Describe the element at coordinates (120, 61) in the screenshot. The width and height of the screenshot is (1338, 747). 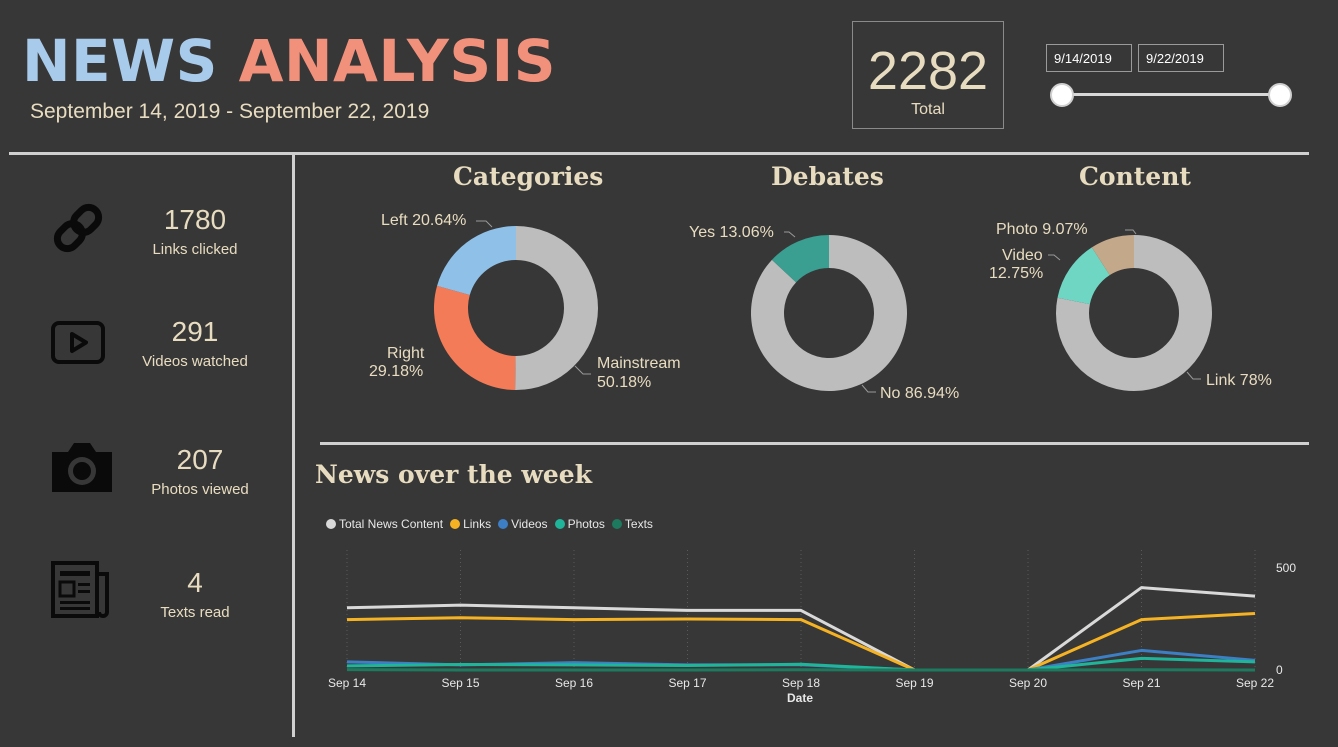
I see `title-word-news: NEWS` at that location.